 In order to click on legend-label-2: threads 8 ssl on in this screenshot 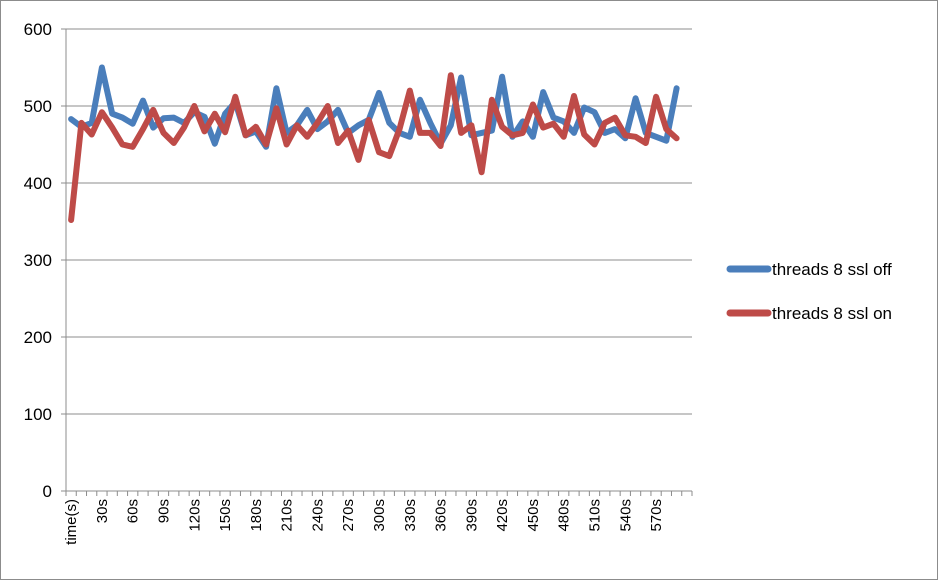, I will do `click(832, 313)`.